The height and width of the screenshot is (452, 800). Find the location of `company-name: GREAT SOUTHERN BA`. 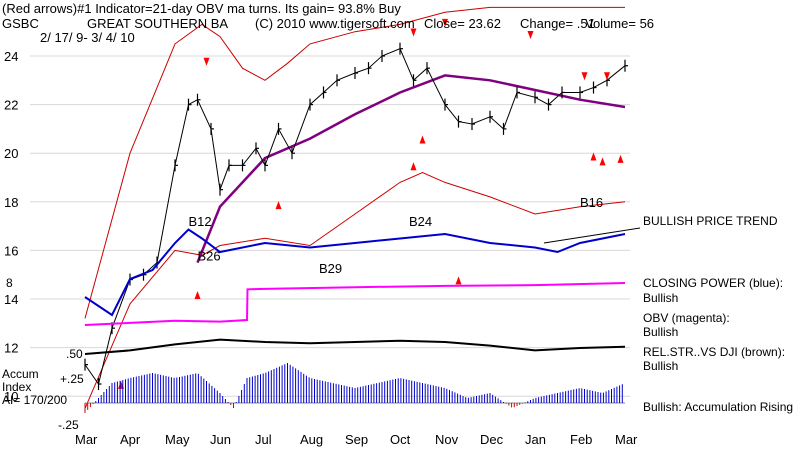

company-name: GREAT SOUTHERN BA is located at coordinates (158, 23).